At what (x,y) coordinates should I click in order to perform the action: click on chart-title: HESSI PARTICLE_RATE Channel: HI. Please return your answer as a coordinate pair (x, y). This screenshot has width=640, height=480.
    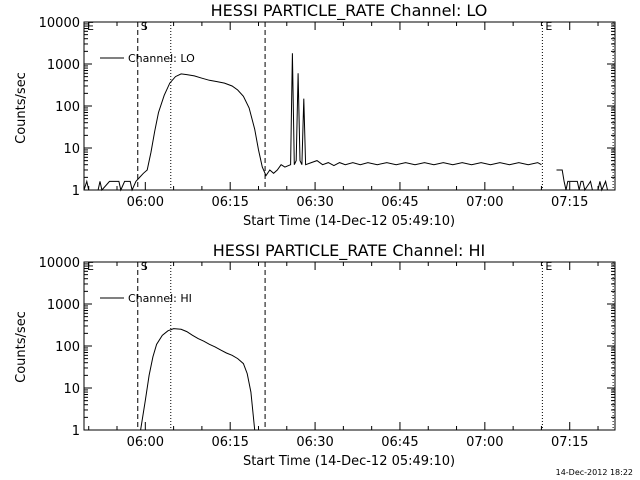
    Looking at the image, I should click on (349, 251).